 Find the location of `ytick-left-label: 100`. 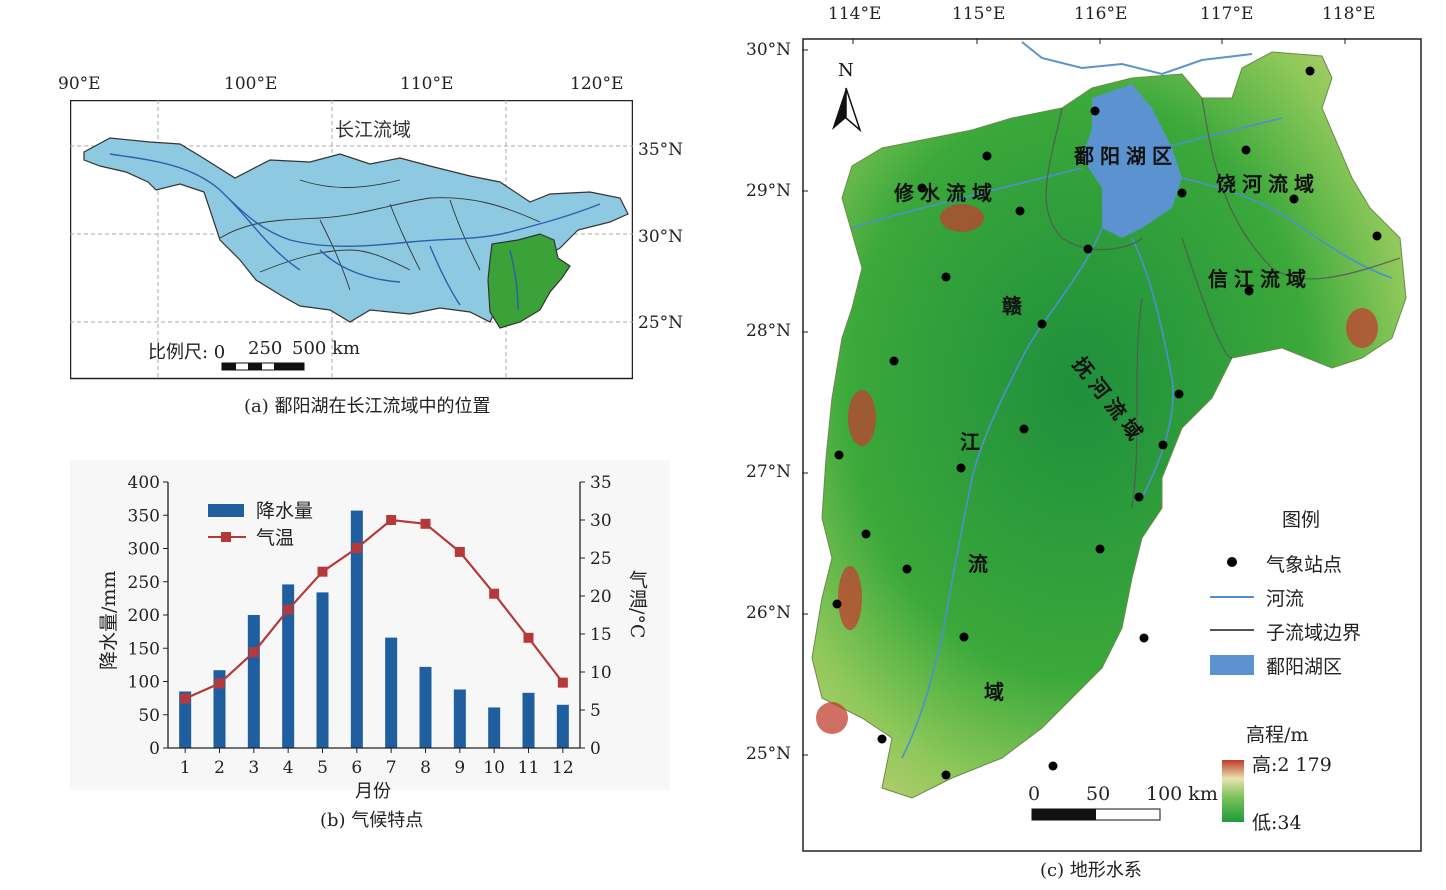

ytick-left-label: 100 is located at coordinates (144, 683).